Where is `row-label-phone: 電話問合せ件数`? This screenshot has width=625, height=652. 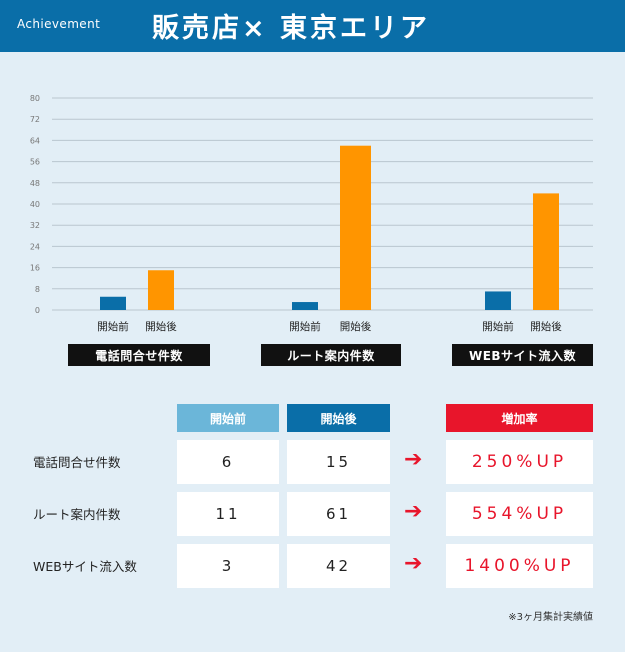
row-label-phone: 電話問合せ件数 is located at coordinates (77, 462).